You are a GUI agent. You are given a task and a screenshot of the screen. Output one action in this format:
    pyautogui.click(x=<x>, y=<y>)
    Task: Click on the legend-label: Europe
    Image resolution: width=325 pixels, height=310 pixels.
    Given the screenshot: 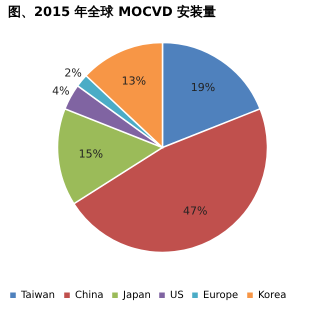 What is the action you would take?
    pyautogui.click(x=220, y=296)
    